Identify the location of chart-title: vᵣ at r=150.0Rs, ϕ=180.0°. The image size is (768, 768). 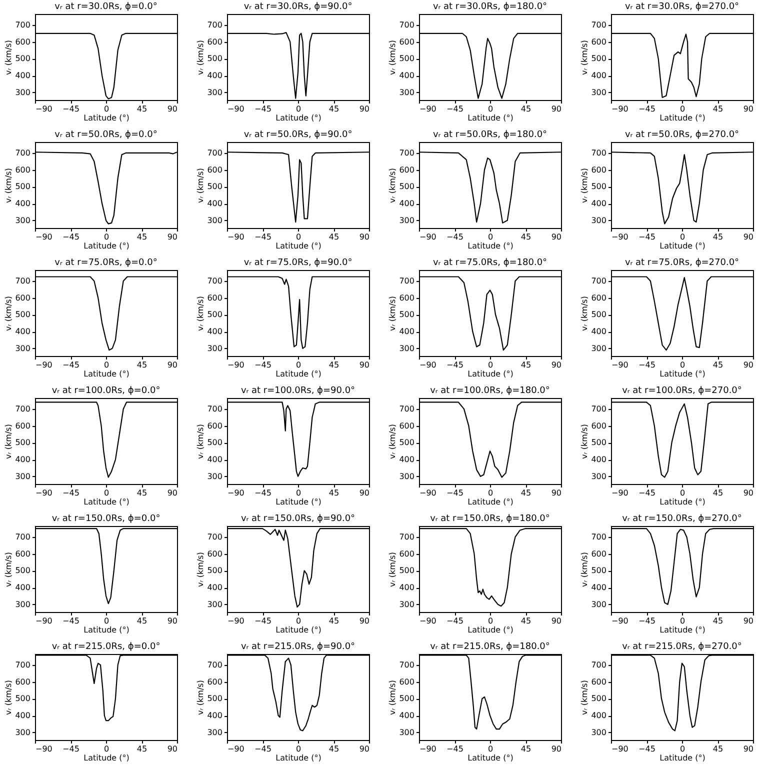
(490, 519).